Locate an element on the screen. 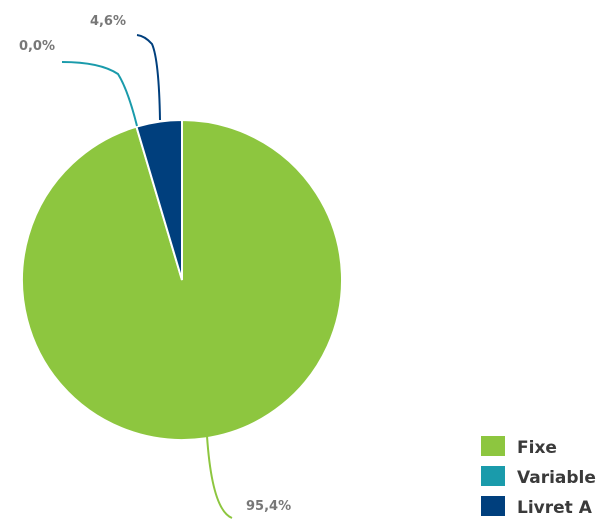  legend: Fixe Variable Livret A is located at coordinates (538, 477).